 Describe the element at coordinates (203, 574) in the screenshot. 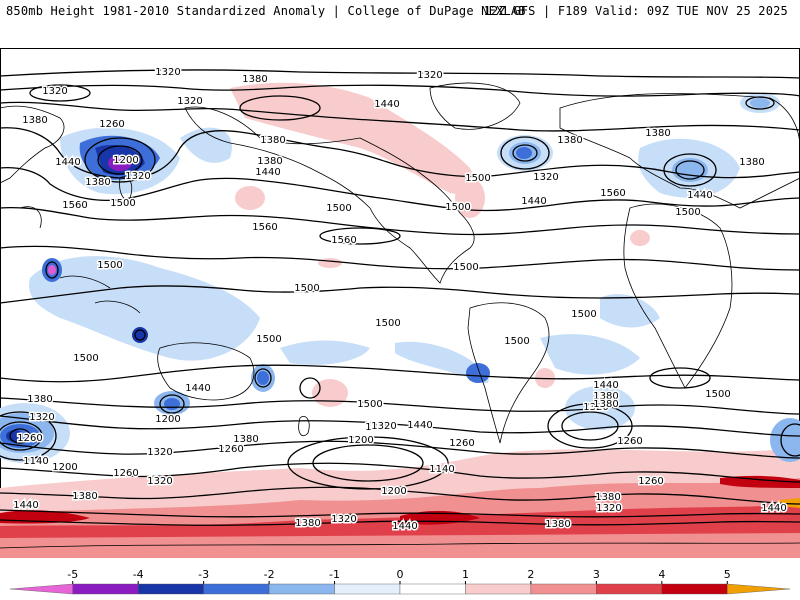

I see `colorbar-tick-label: -3` at that location.